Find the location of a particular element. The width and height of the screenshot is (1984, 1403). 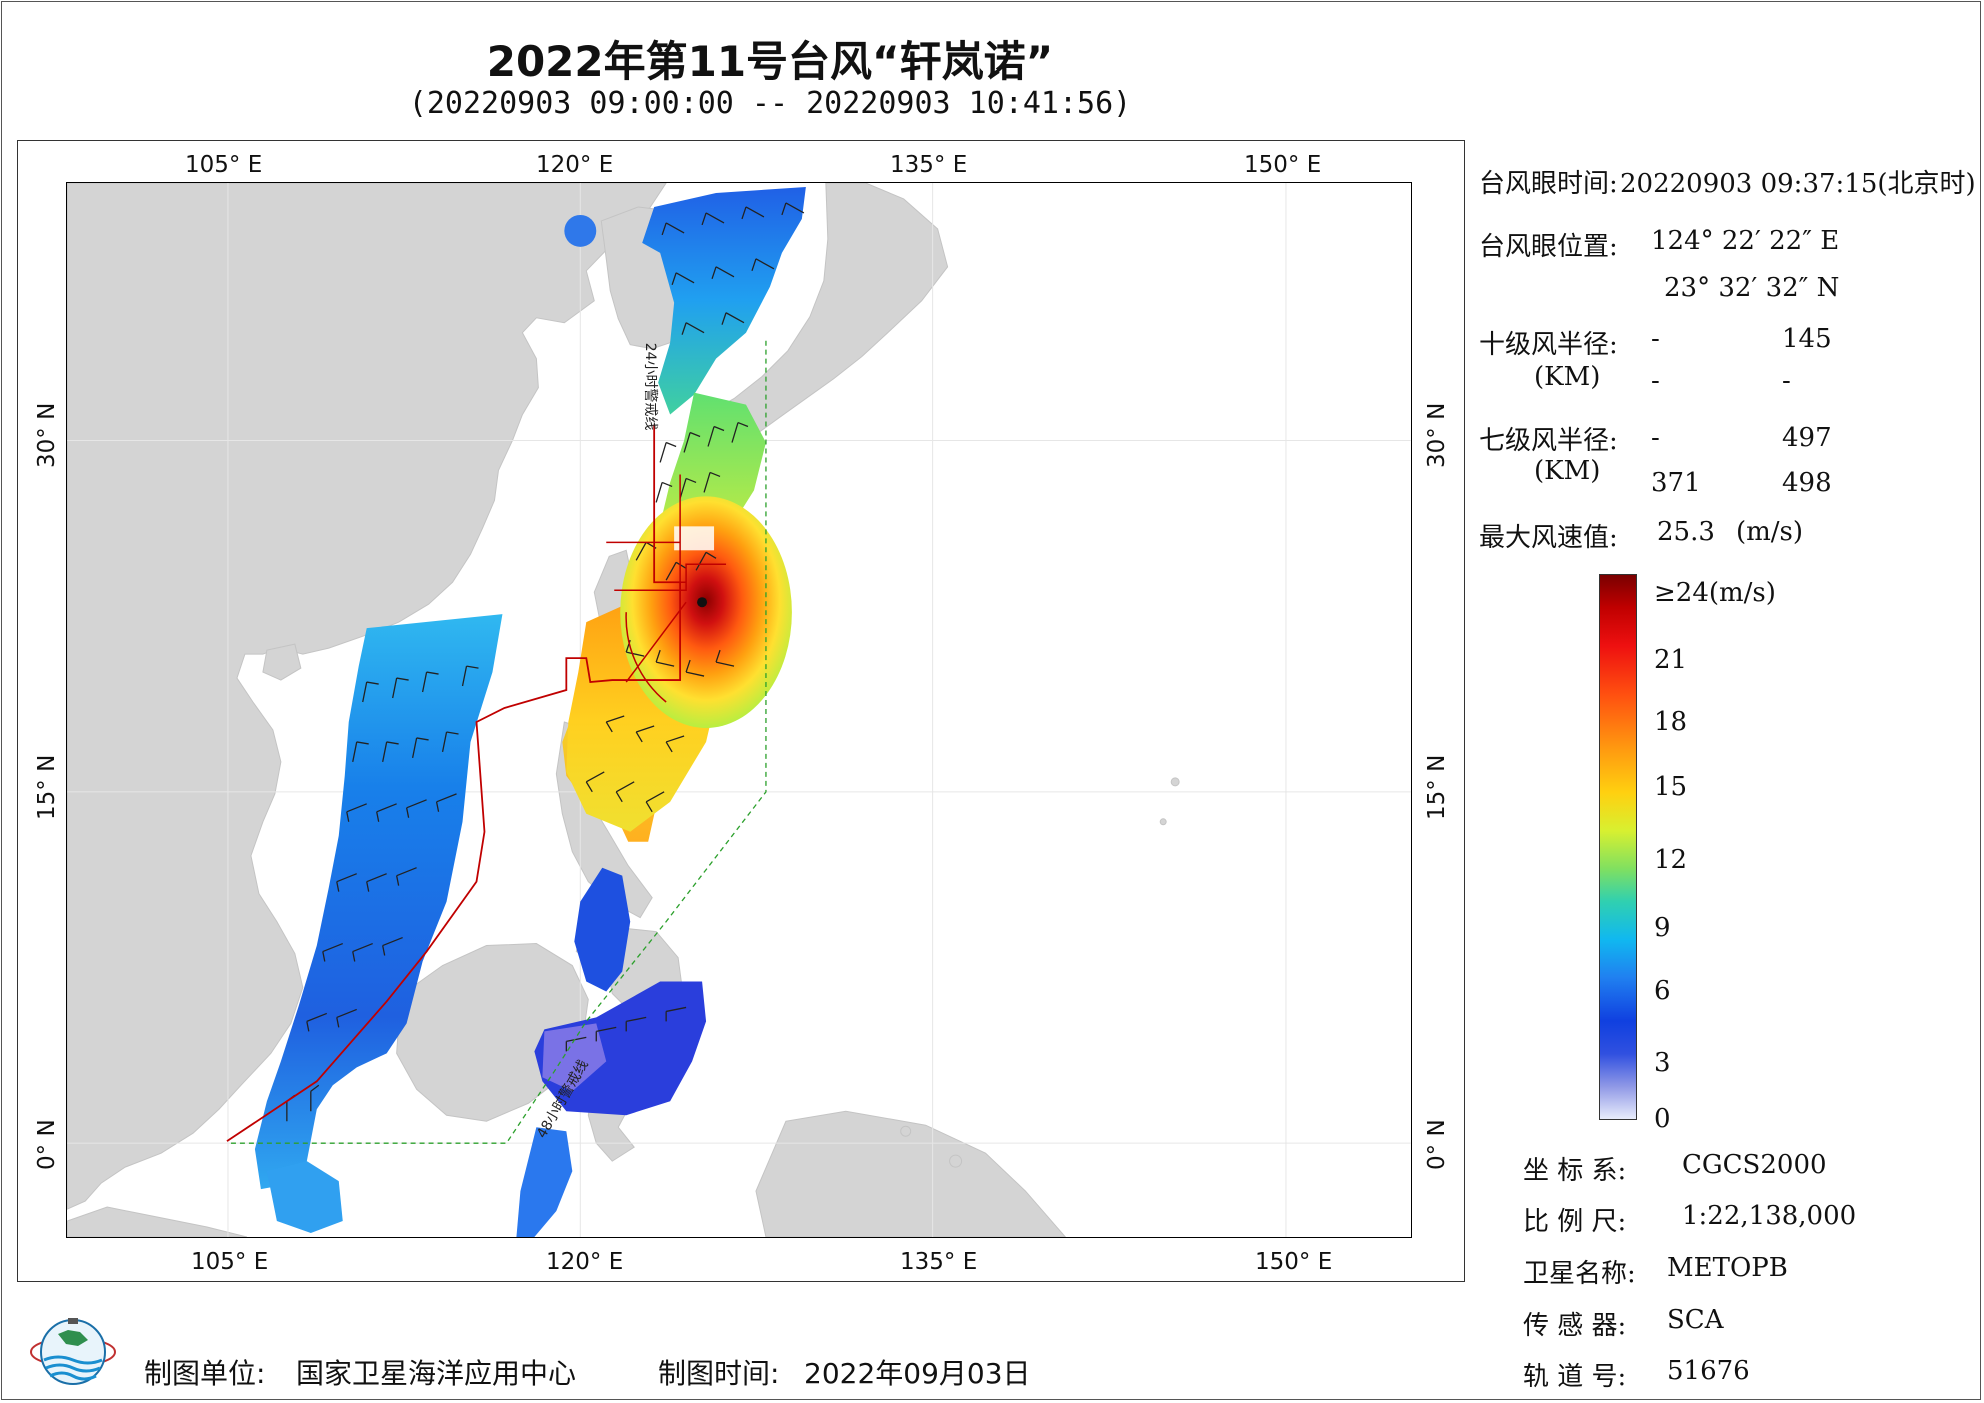

warning-line-24h is located at coordinates (454, 783).